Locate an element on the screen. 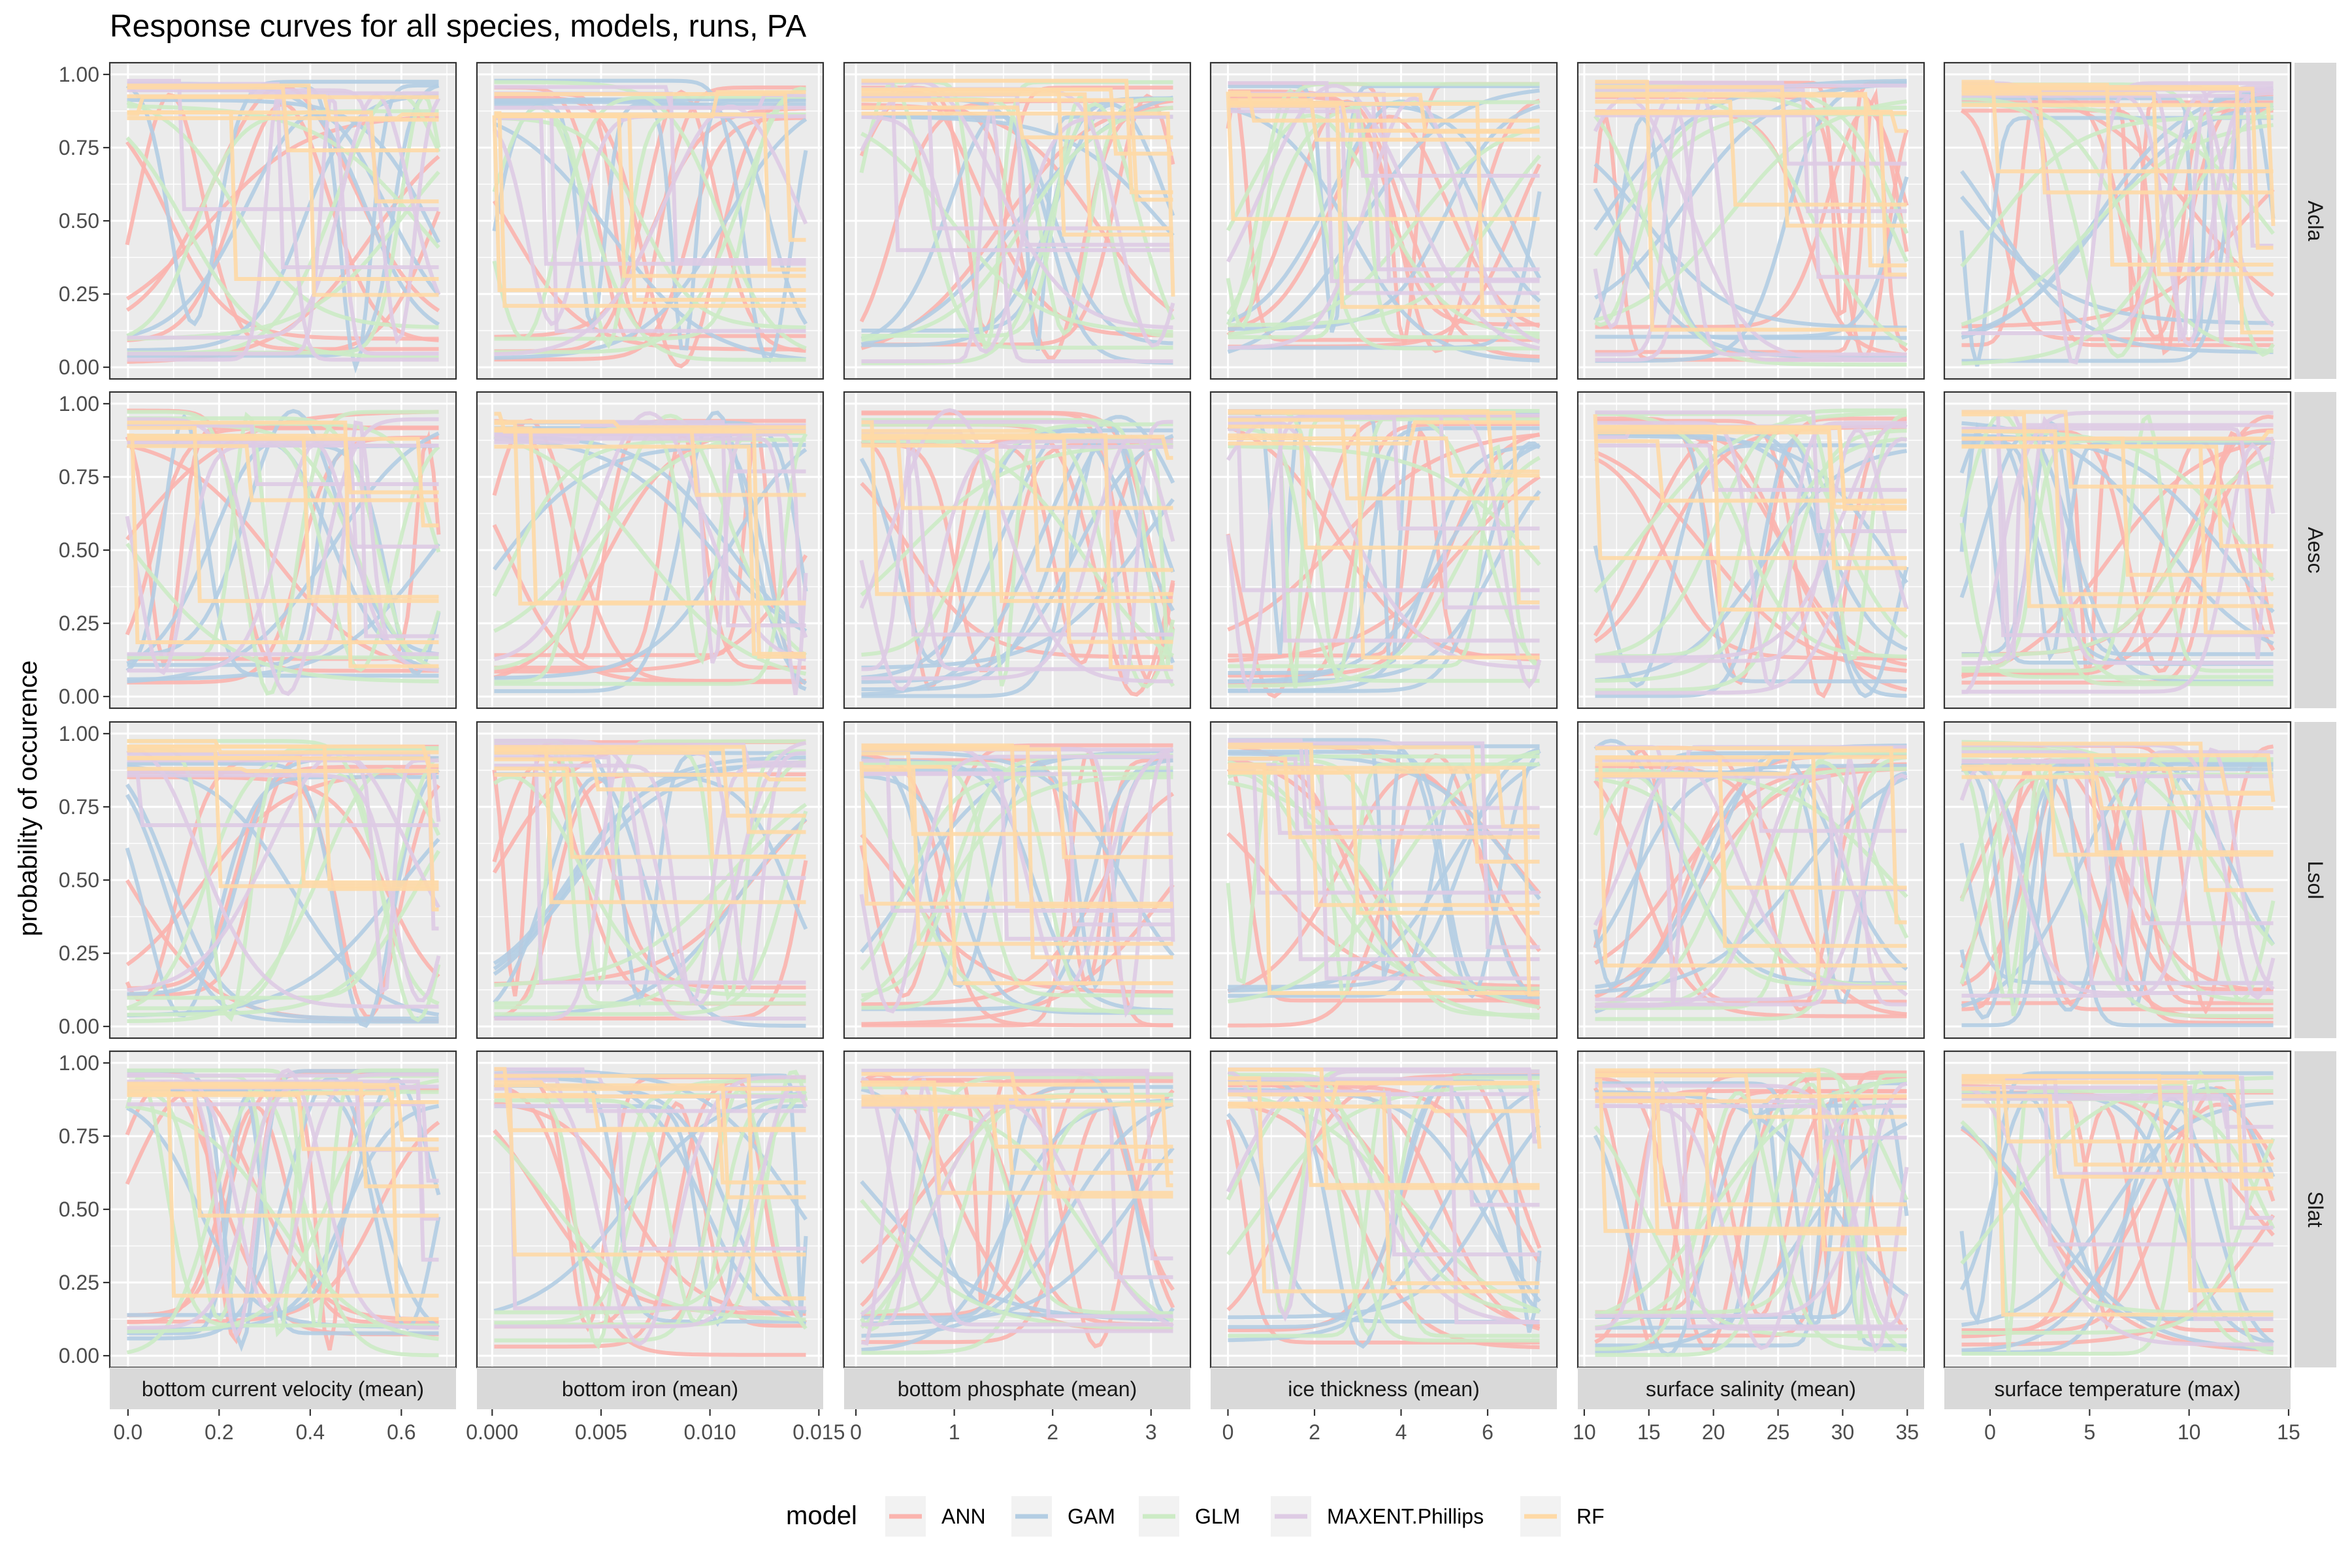 The height and width of the screenshot is (1568, 2352). column-strip-label: bottom iron (mean) is located at coordinates (650, 1389).